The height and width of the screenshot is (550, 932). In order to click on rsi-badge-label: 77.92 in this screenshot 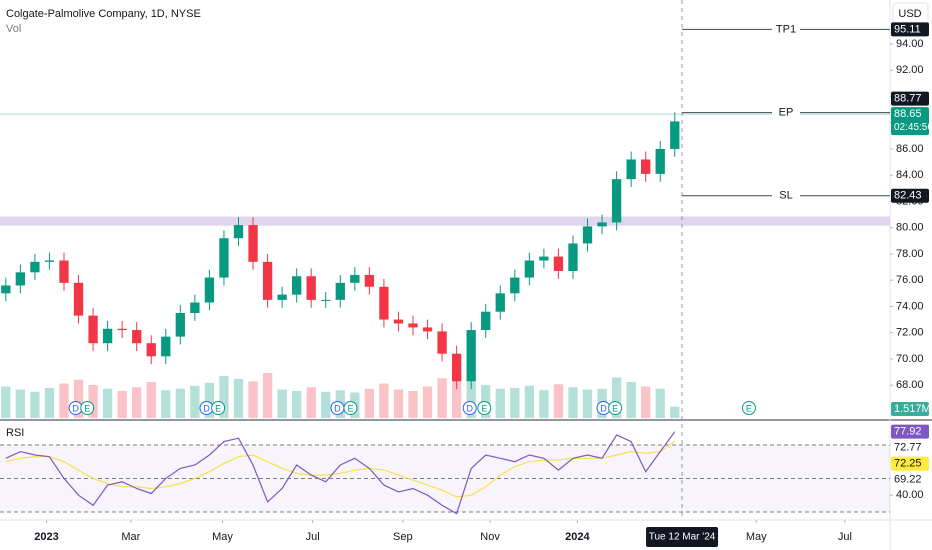, I will do `click(908, 432)`.